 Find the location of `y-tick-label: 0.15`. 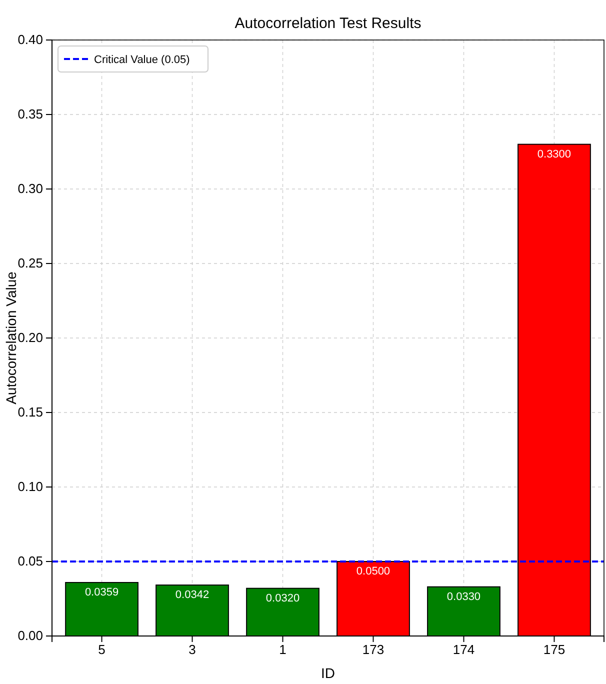

y-tick-label: 0.15 is located at coordinates (30, 412).